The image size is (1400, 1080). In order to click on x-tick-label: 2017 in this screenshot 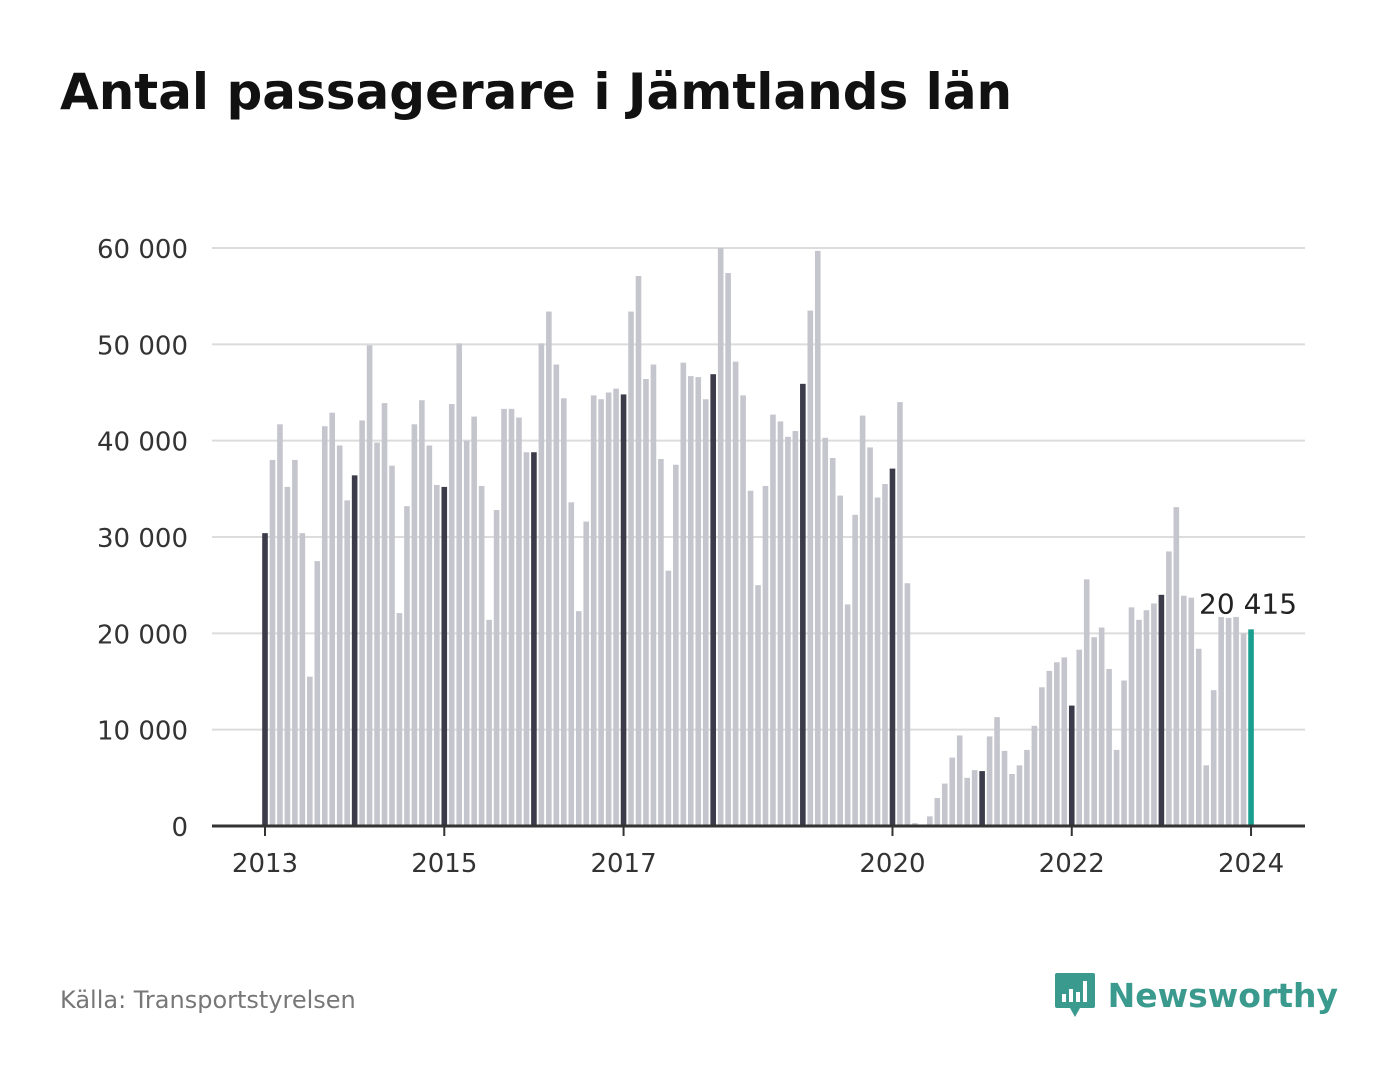, I will do `click(623, 864)`.